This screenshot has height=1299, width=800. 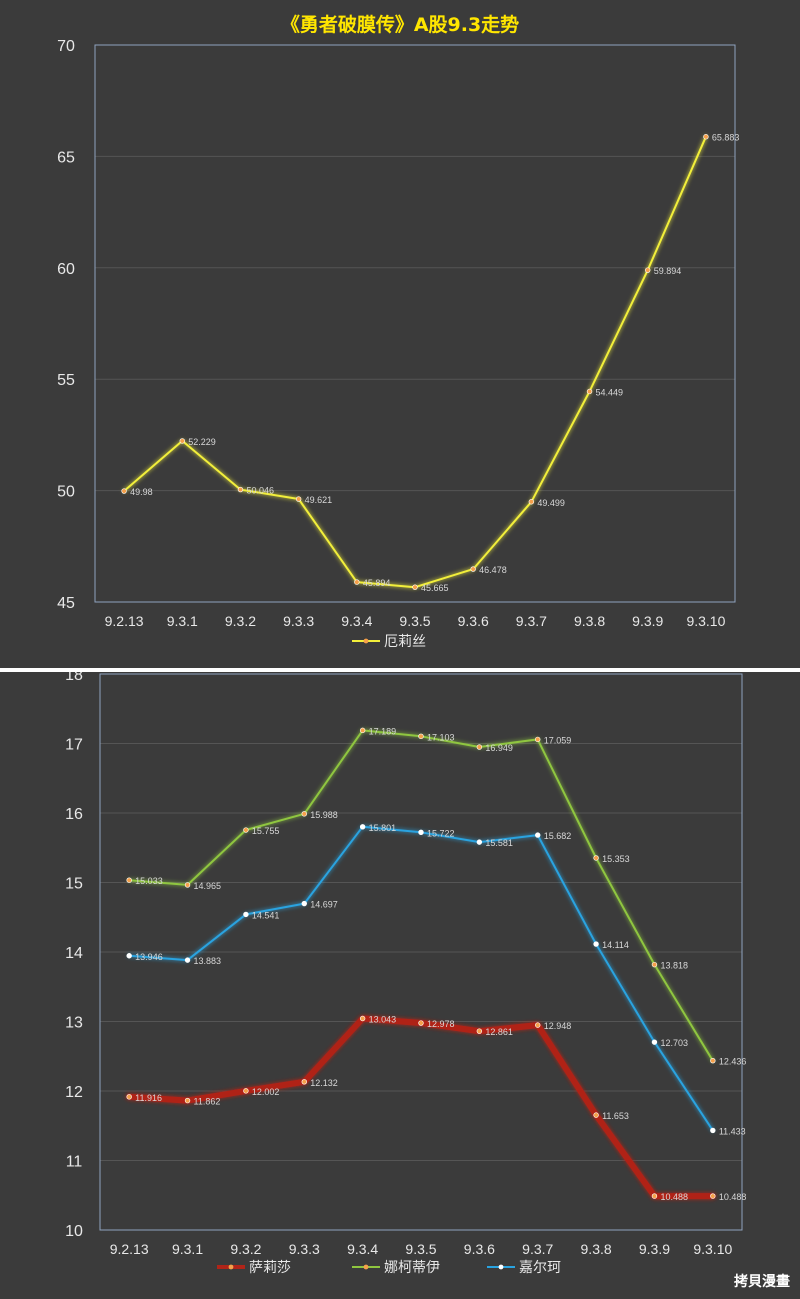 What do you see at coordinates (540, 1268) in the screenshot?
I see `legend-label: 嘉尔珂` at bounding box center [540, 1268].